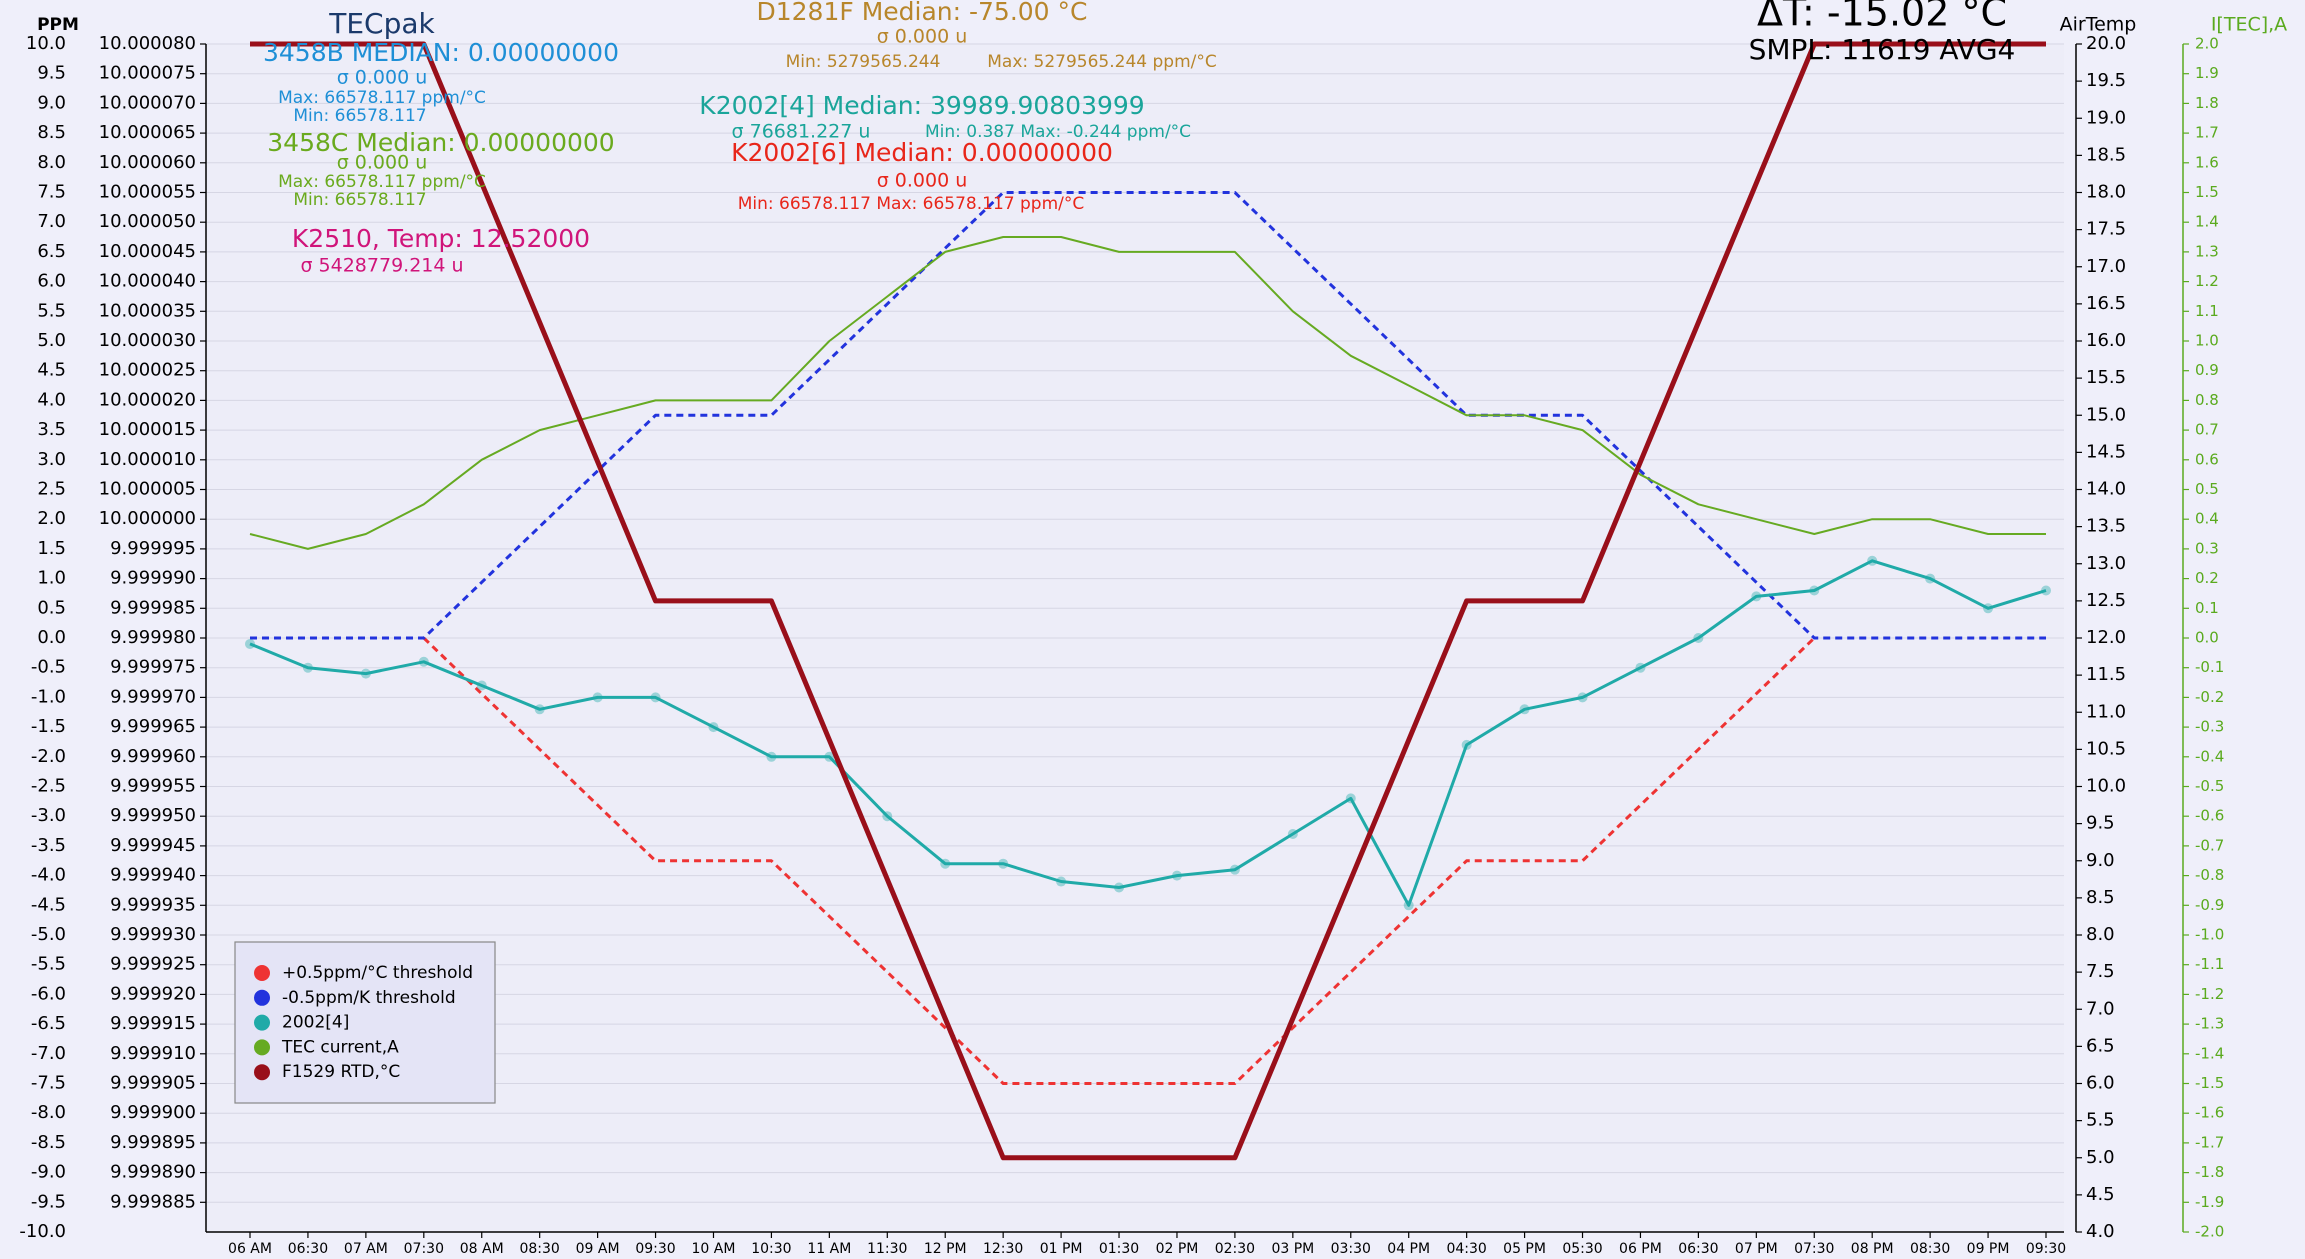 Image resolution: width=2305 pixels, height=1259 pixels. Describe the element at coordinates (153, 607) in the screenshot. I see `y2-tick-label: 9.999985` at that location.